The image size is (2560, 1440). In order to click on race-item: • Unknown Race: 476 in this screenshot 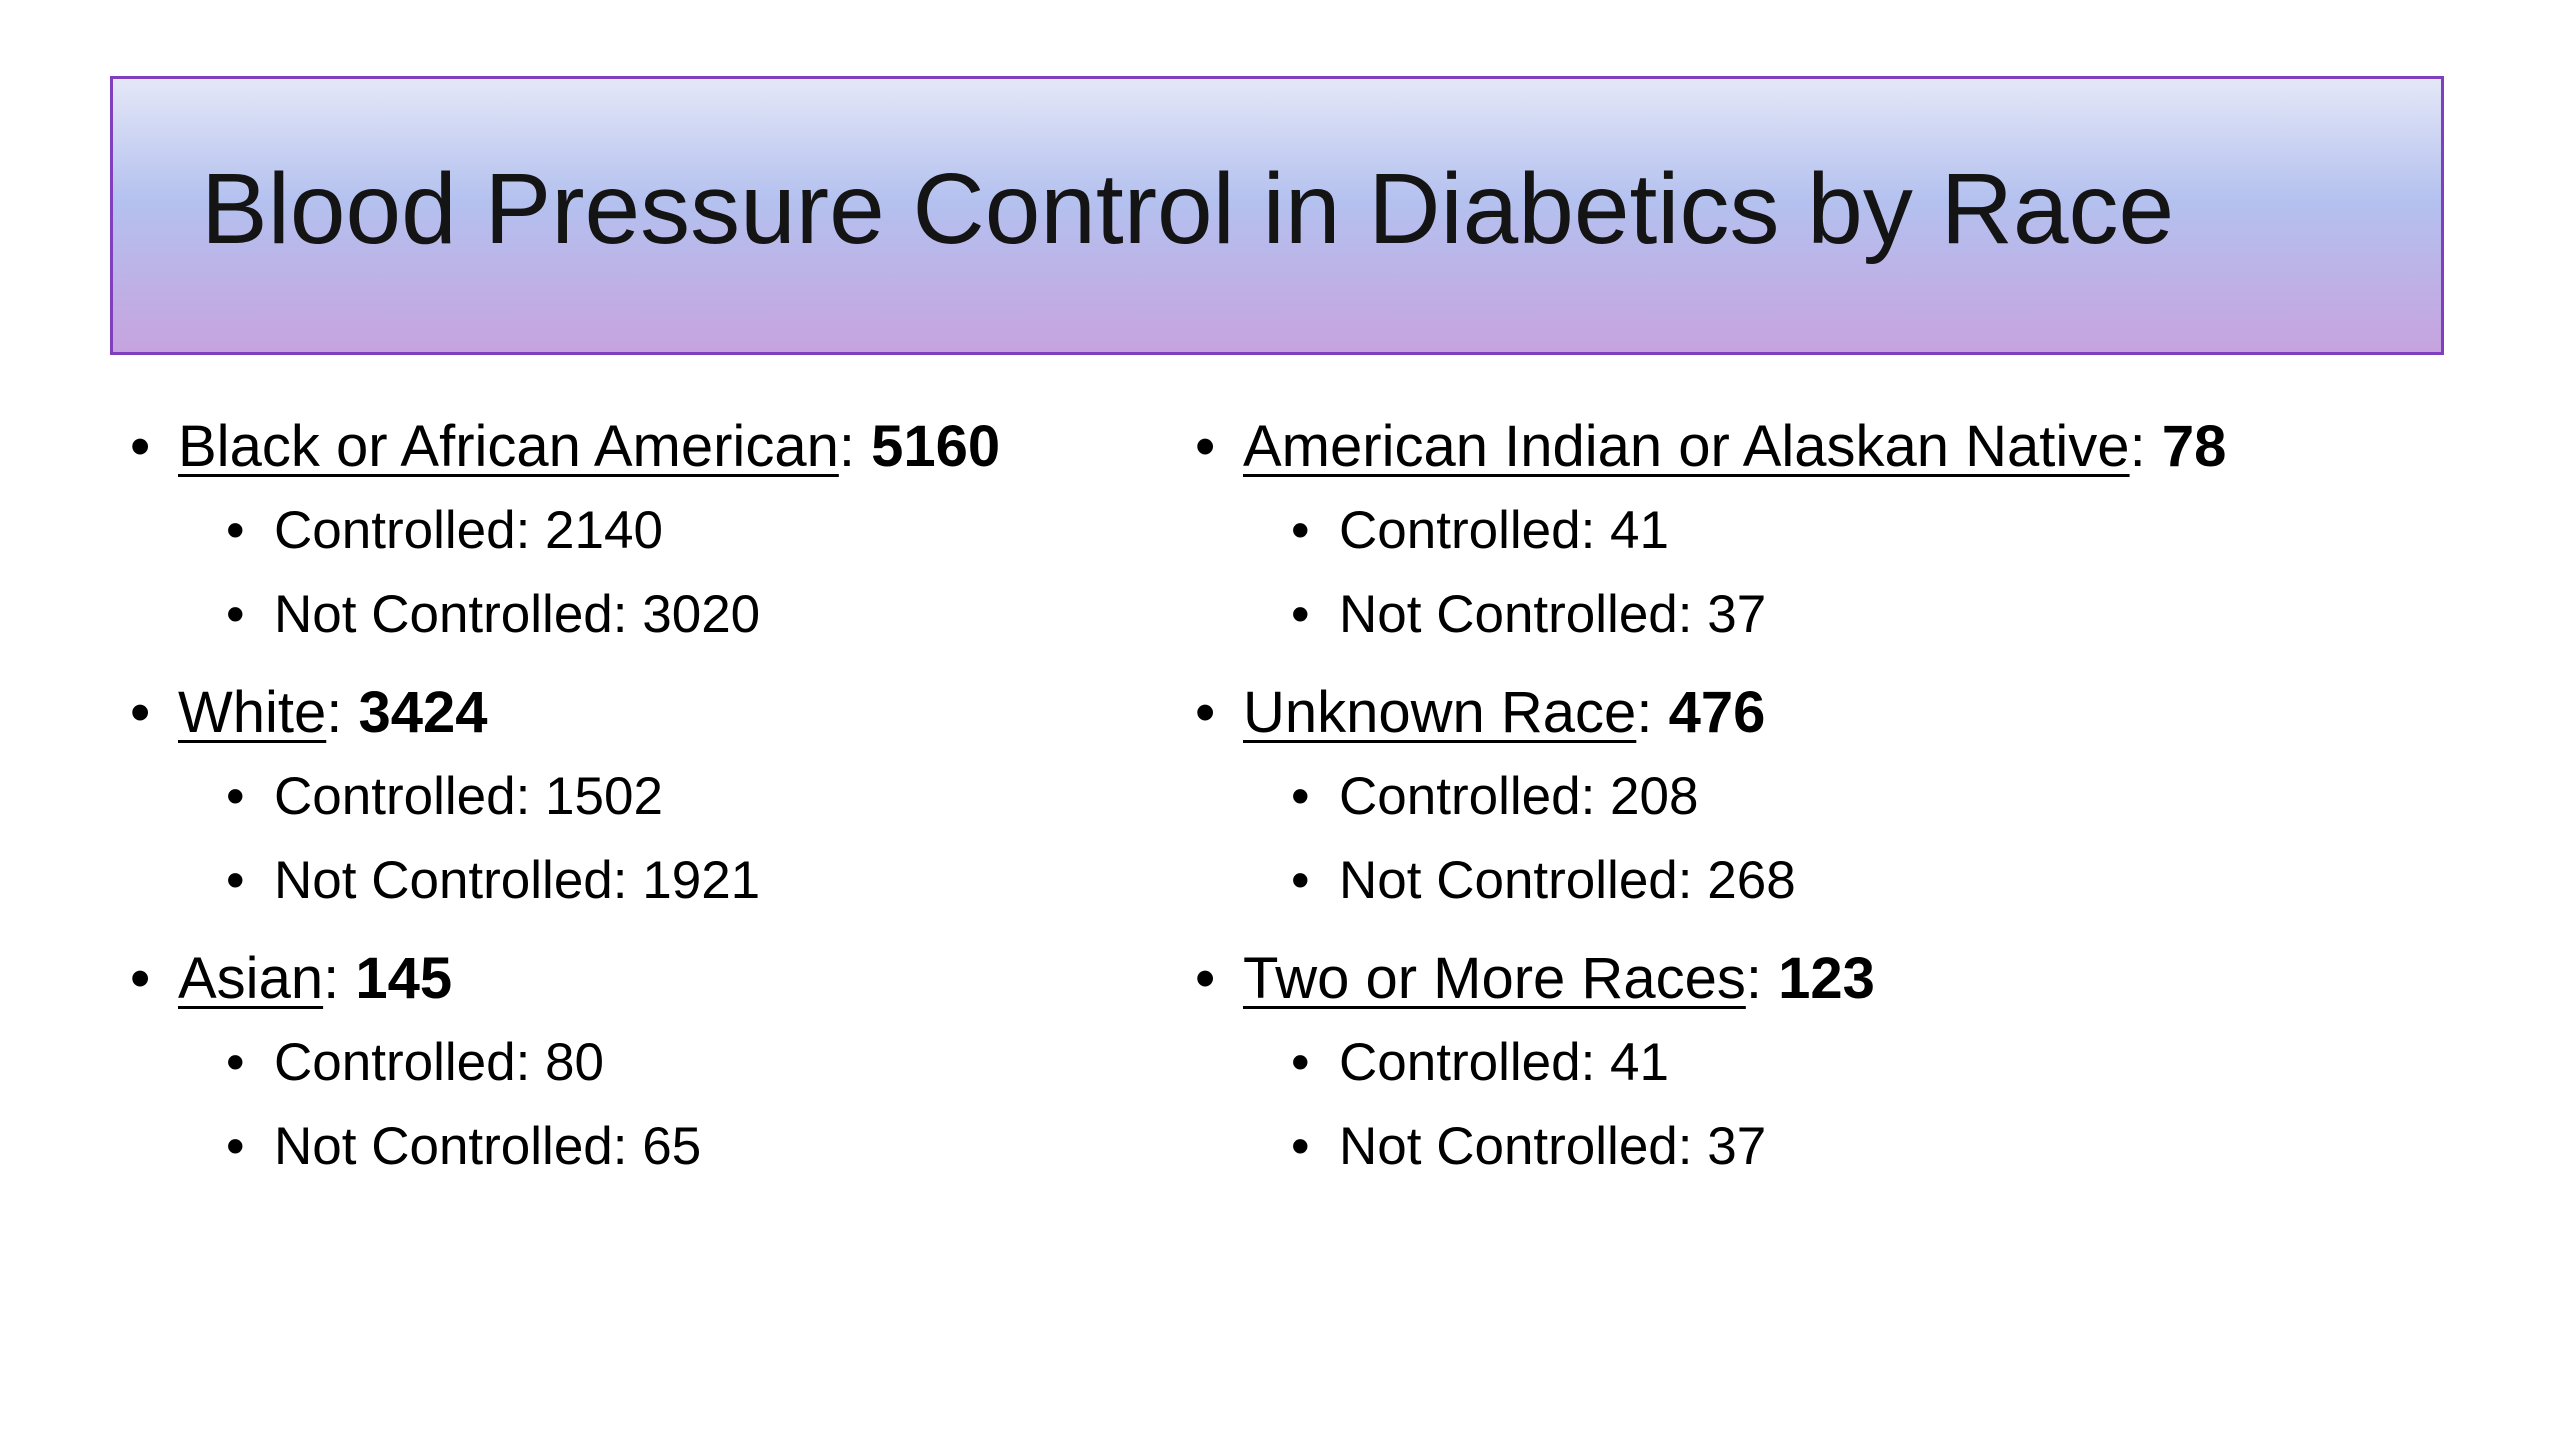, I will do `click(1715, 713)`.